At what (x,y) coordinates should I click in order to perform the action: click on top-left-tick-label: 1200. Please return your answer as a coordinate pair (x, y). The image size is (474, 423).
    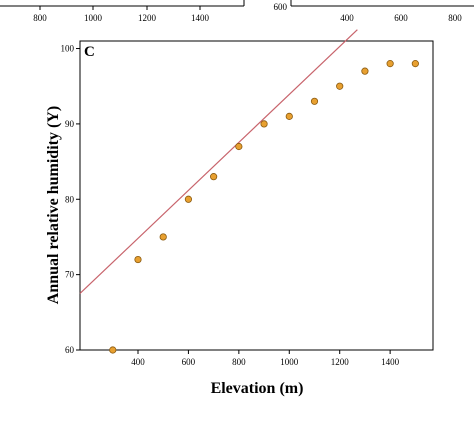
    Looking at the image, I should click on (147, 18).